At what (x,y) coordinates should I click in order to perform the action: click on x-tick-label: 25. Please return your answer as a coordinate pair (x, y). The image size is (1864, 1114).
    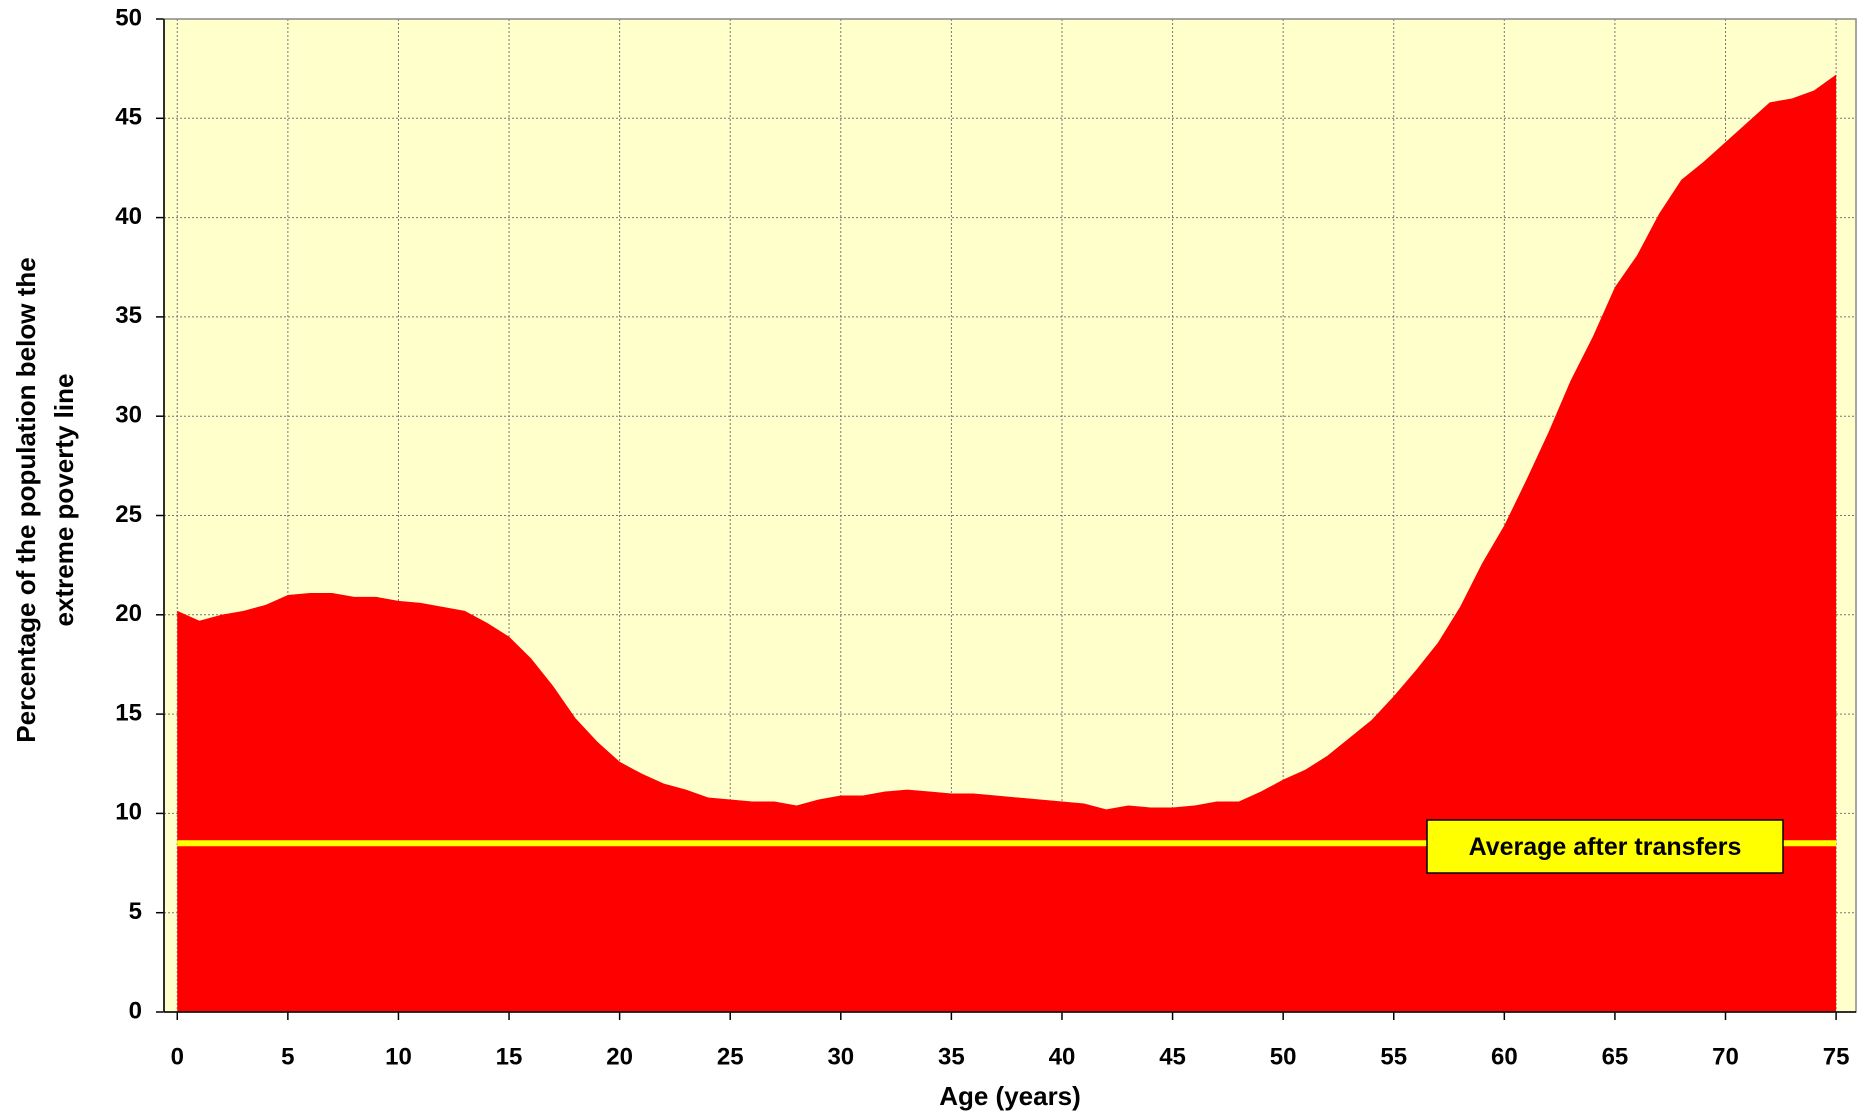
    Looking at the image, I should click on (730, 1056).